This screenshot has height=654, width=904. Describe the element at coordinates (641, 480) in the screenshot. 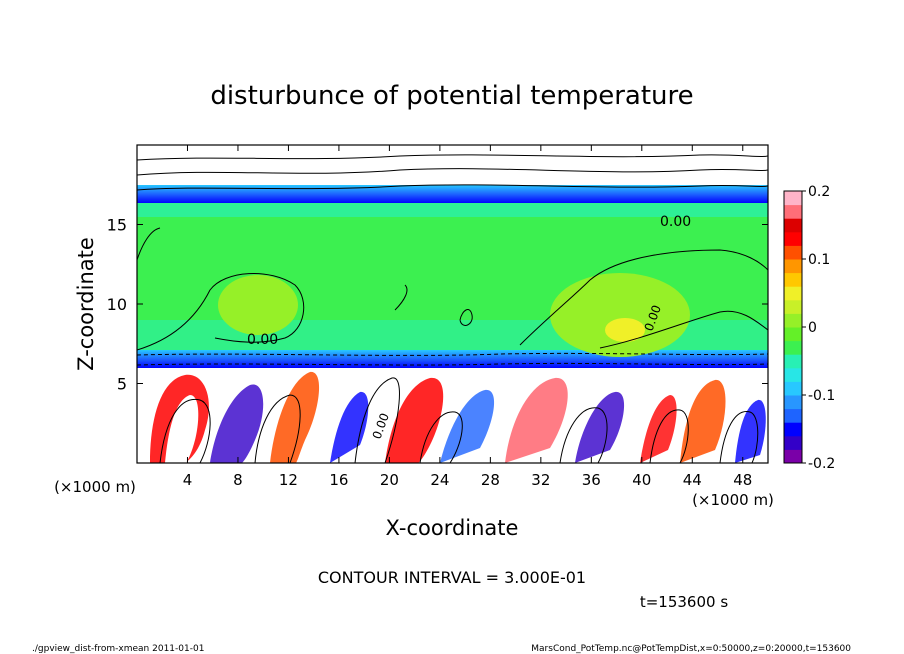

I see `x-tick-label: 40` at that location.